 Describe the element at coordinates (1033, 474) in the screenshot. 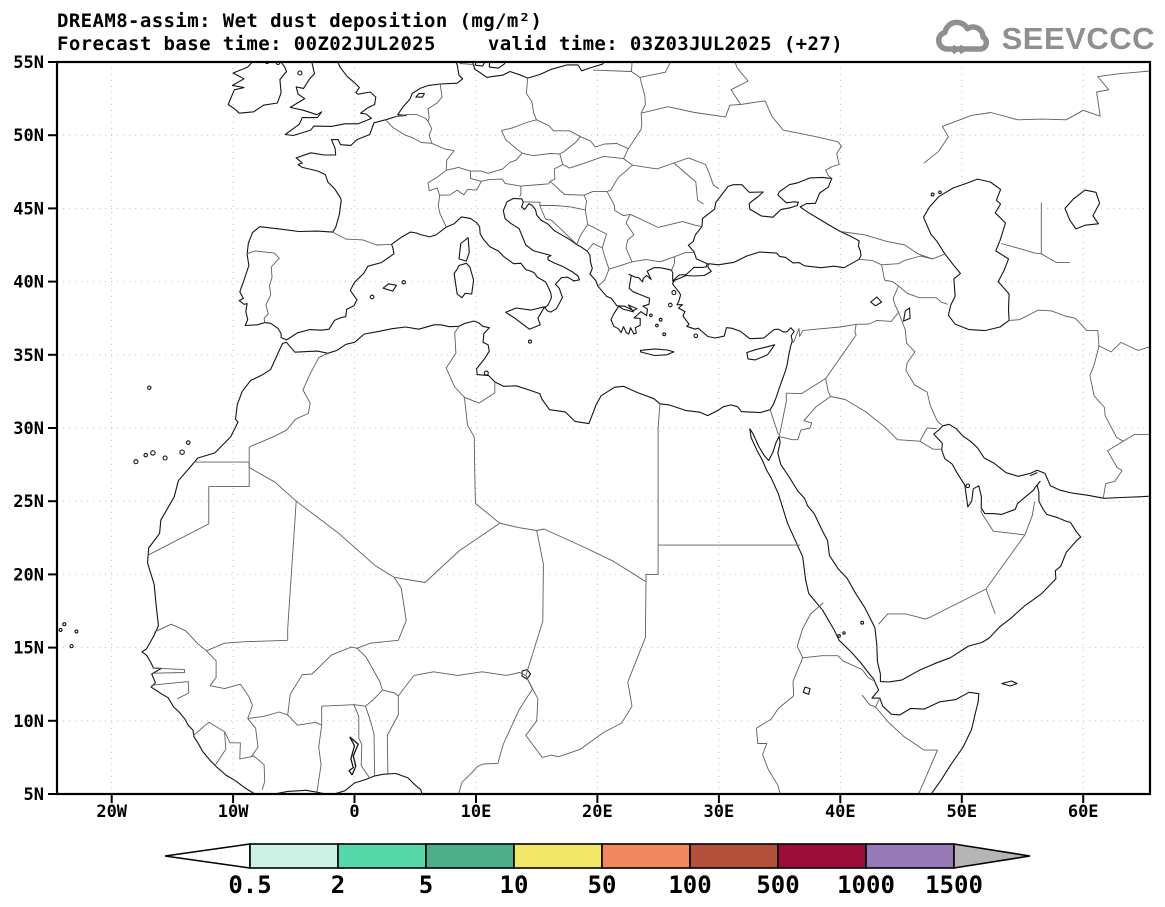

I see `coastline` at that location.